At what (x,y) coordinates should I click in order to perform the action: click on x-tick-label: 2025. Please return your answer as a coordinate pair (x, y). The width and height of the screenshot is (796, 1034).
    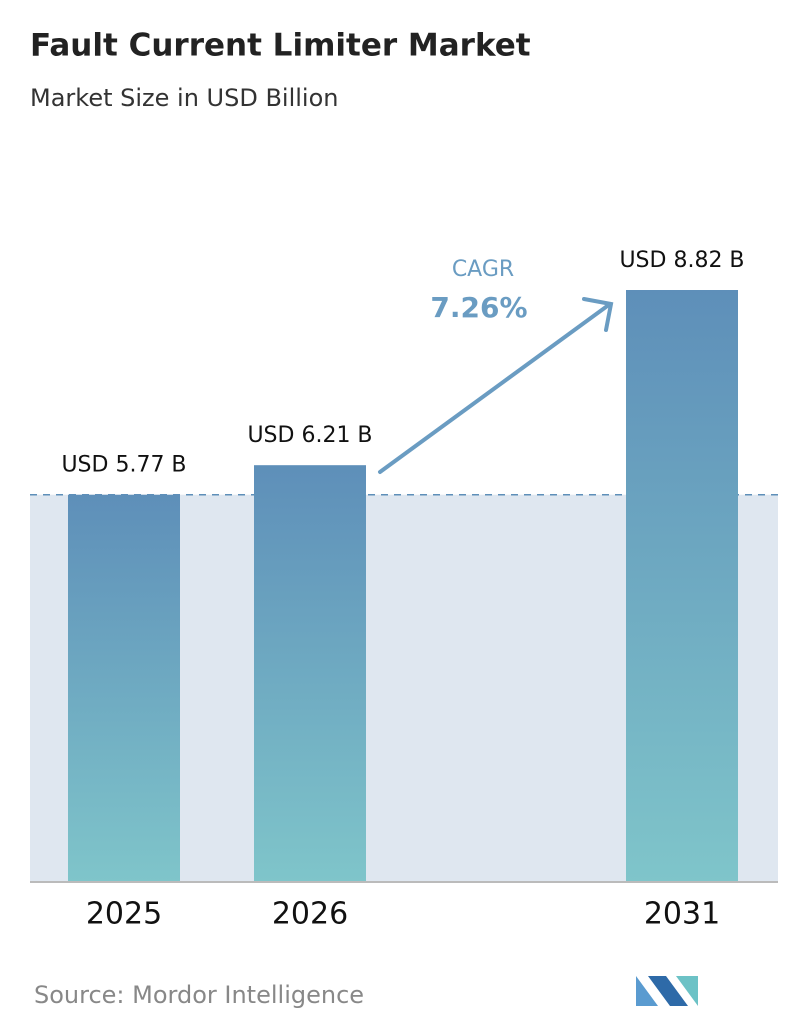
    Looking at the image, I should click on (124, 914).